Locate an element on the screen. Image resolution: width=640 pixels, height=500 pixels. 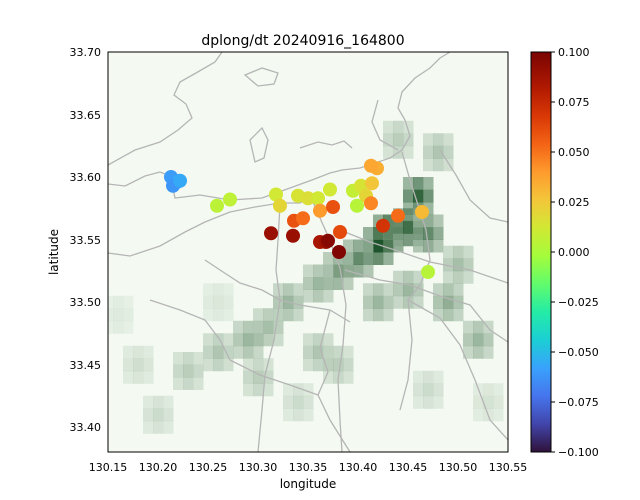
x-tick-label: 130.45 is located at coordinates (408, 467).